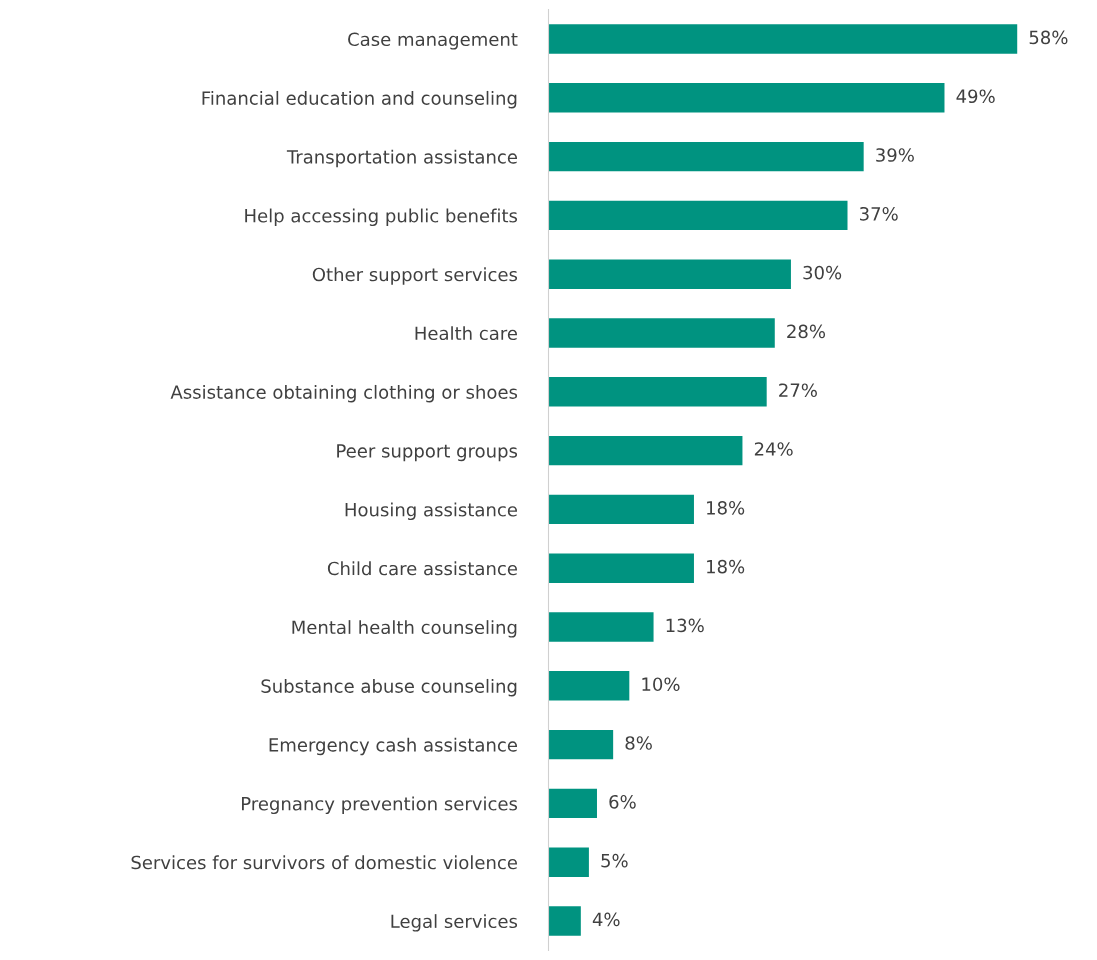 This screenshot has width=1097, height=960. What do you see at coordinates (822, 272) in the screenshot?
I see `data-label: 30%` at bounding box center [822, 272].